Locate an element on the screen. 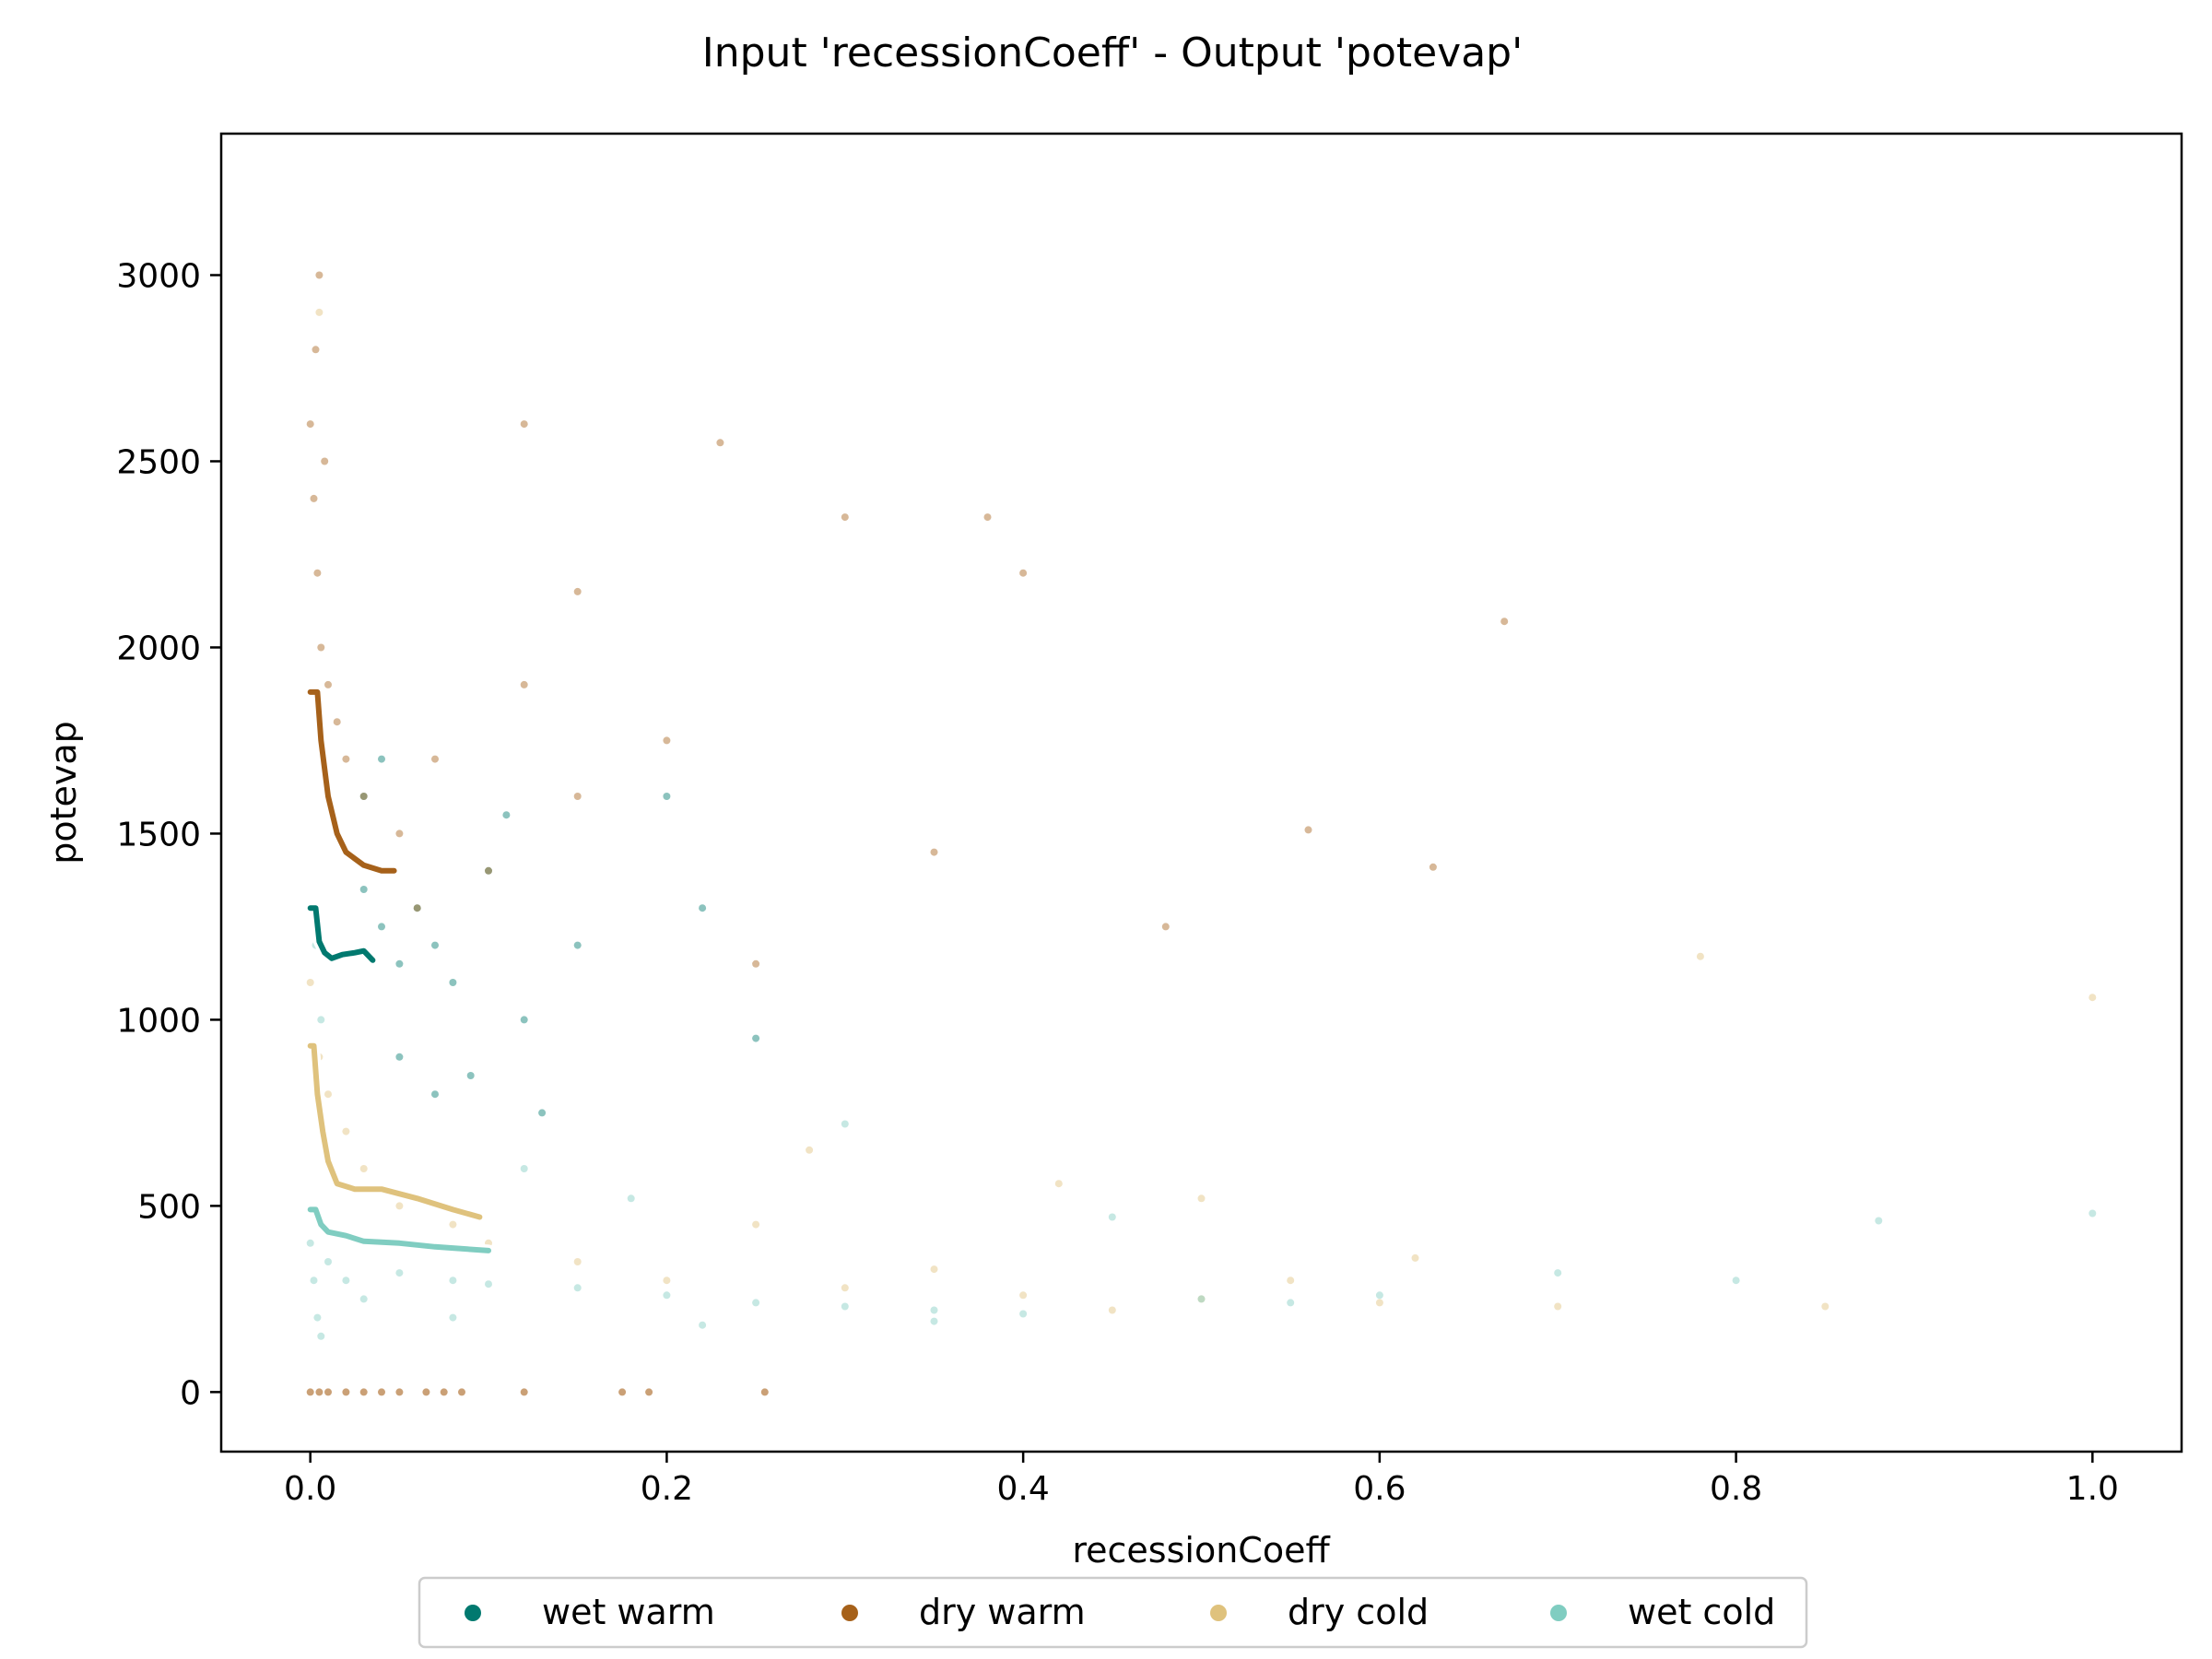 The height and width of the screenshot is (1659, 2212). y-tick-label: 2500 is located at coordinates (158, 462).